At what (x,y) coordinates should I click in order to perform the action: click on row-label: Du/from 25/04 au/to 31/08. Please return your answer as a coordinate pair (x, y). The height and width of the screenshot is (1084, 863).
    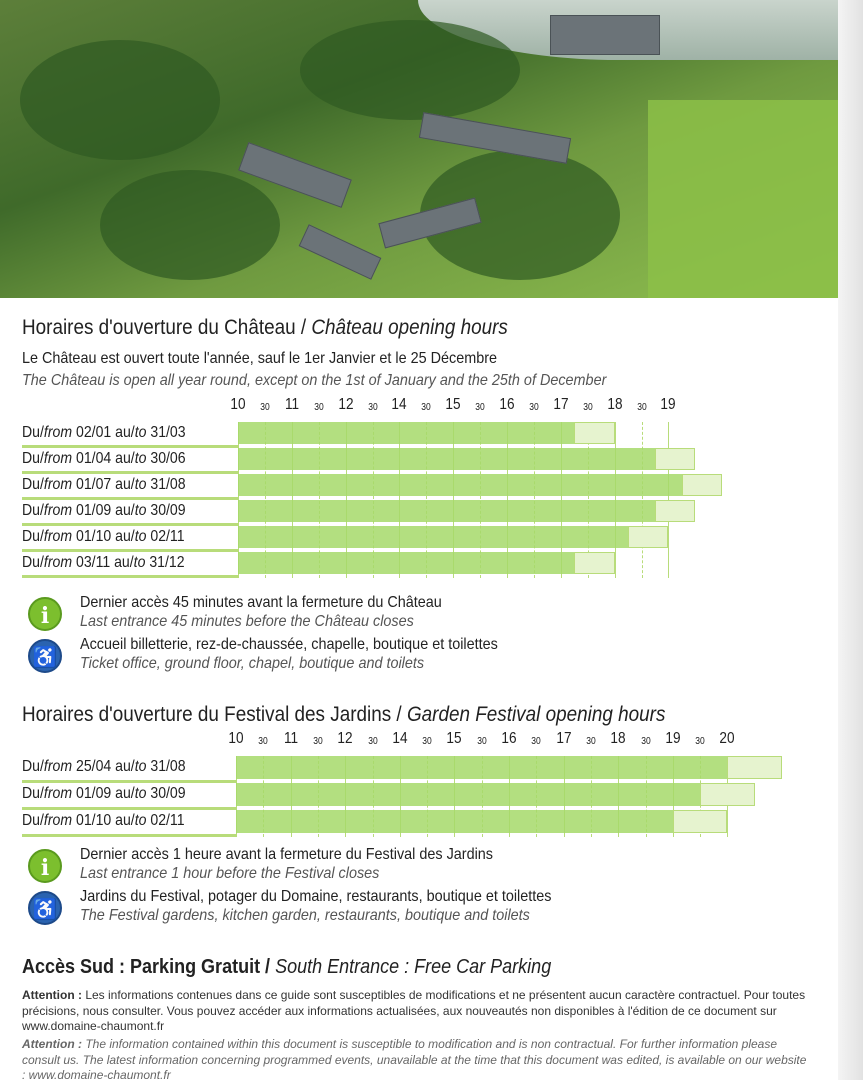
    Looking at the image, I should click on (104, 766).